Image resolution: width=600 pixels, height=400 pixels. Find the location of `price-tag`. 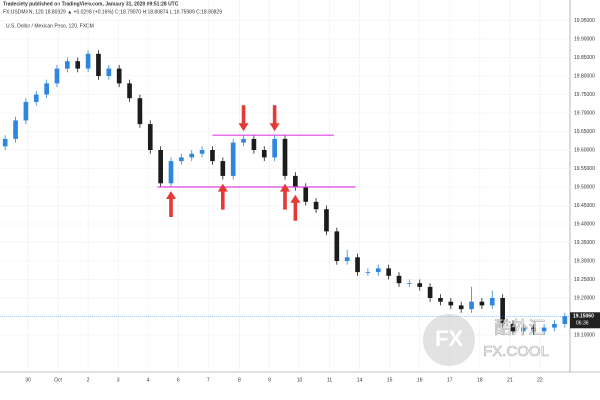

price-tag is located at coordinates (585, 320).